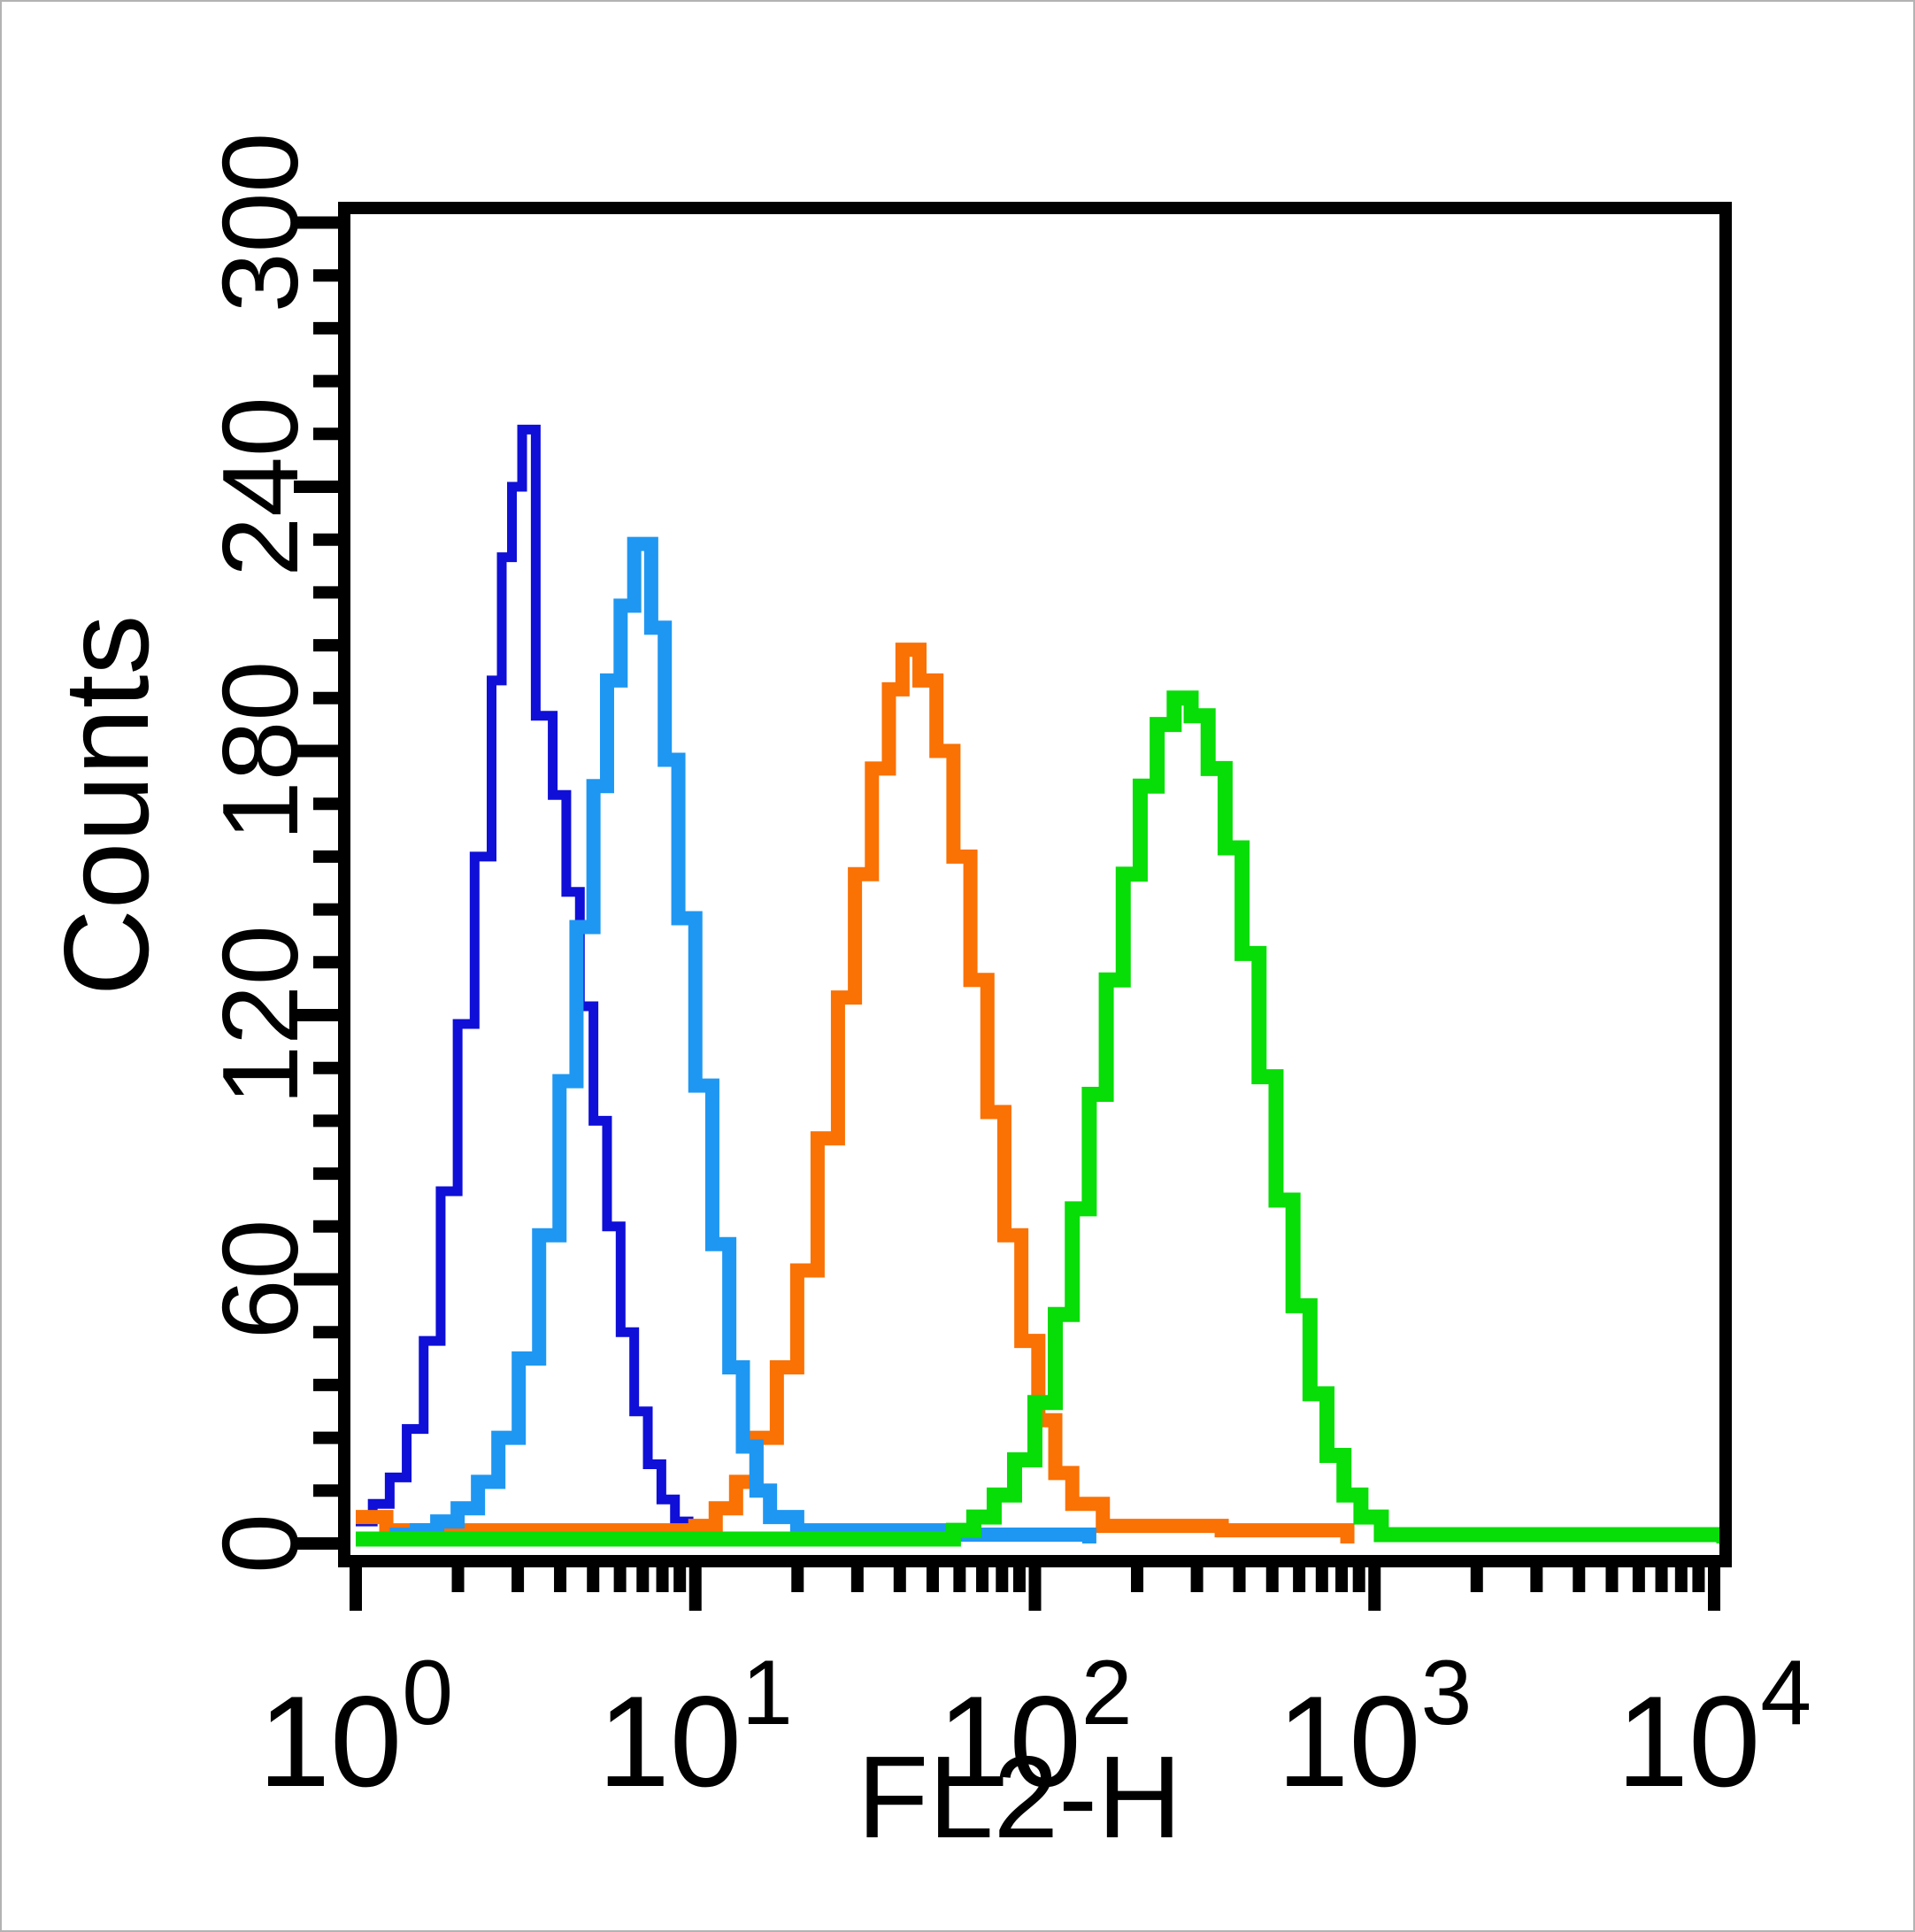 The image size is (1915, 1932). I want to click on x-tick-label: 10³, so click(1374, 1727).